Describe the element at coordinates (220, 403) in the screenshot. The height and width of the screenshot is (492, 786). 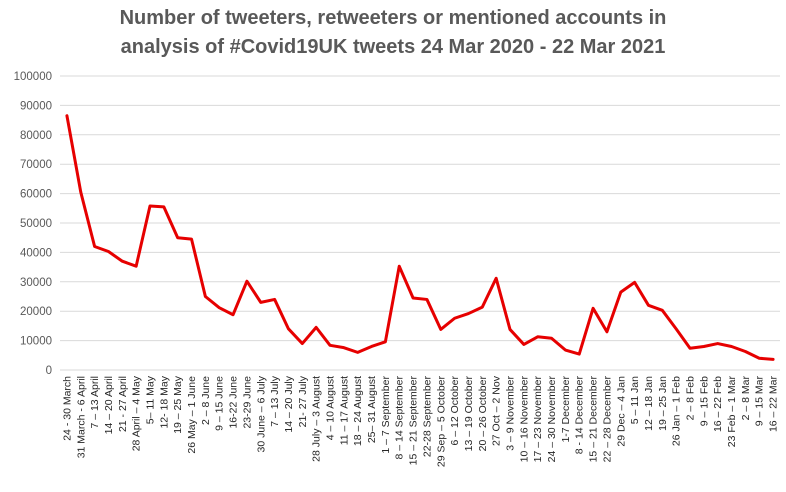
I see `x-tick-label-11: 9 – 15 June` at that location.